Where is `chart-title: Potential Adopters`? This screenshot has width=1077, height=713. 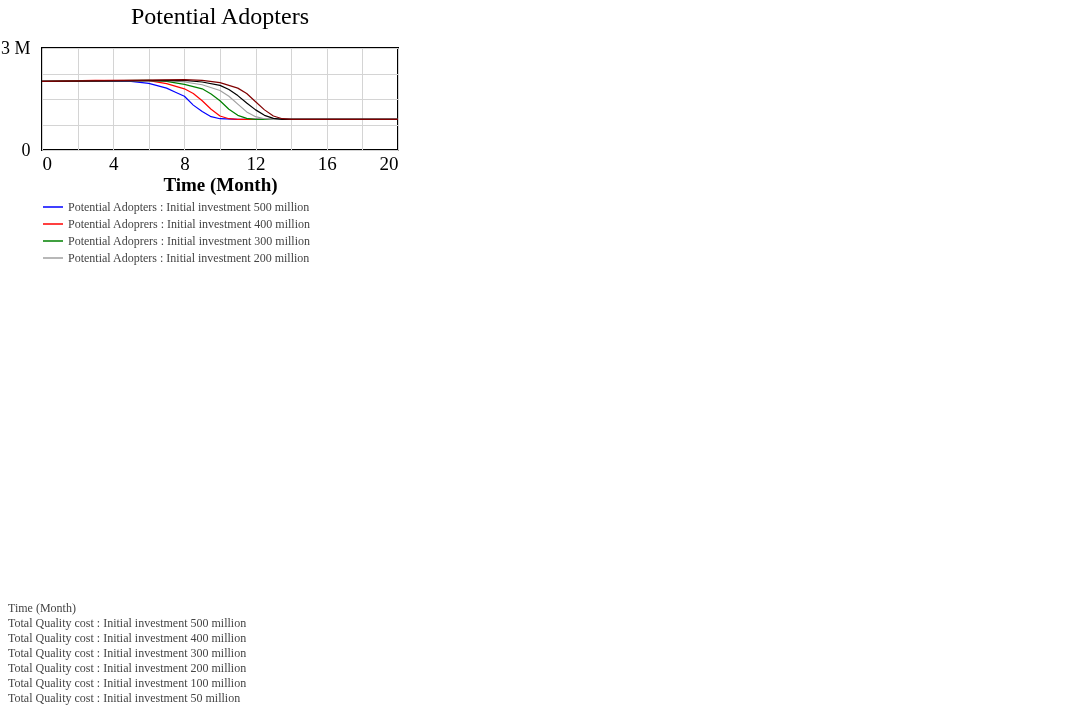 chart-title: Potential Adopters is located at coordinates (220, 16).